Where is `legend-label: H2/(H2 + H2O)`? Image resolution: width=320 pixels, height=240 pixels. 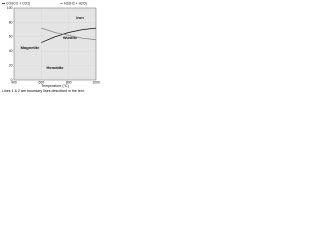 legend-label: H2/(H2 + H2O) is located at coordinates (75, 3).